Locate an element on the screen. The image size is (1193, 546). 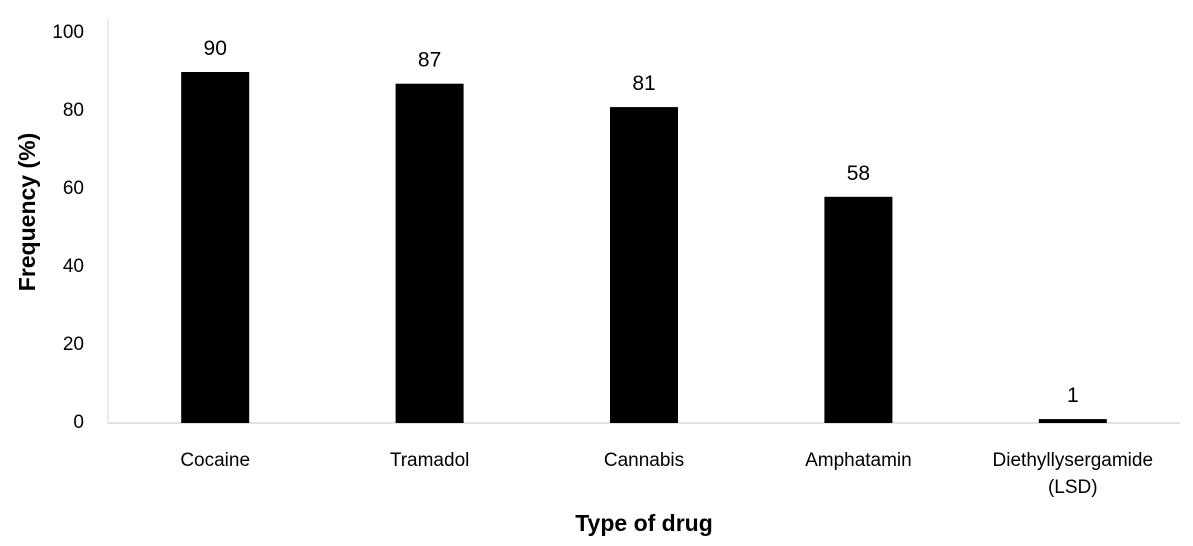
y-tick-label: 40 is located at coordinates (73, 266).